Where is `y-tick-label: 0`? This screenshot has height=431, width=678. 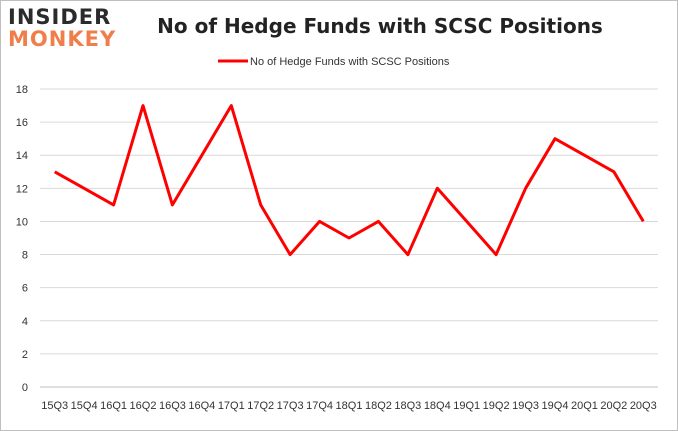
y-tick-label: 0 is located at coordinates (25, 388).